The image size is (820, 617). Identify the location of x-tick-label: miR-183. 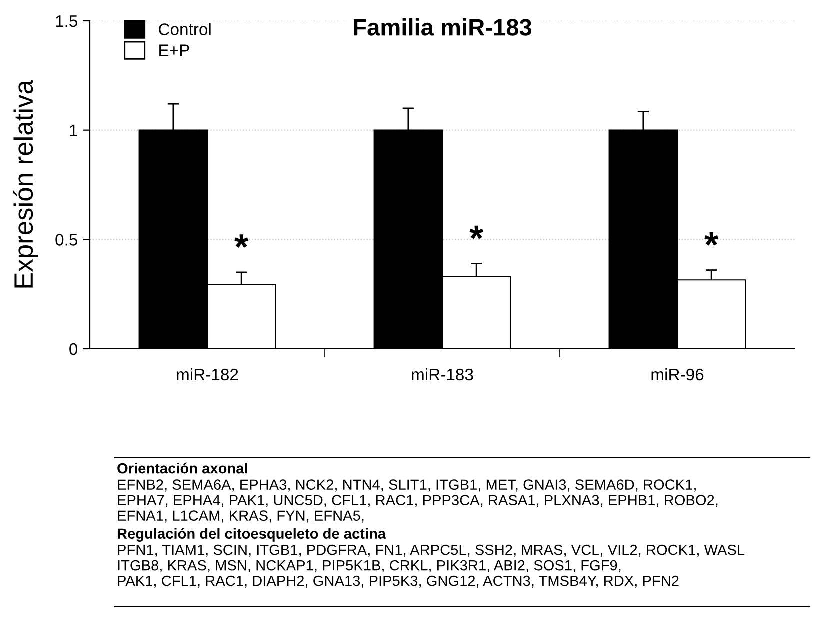
(443, 374).